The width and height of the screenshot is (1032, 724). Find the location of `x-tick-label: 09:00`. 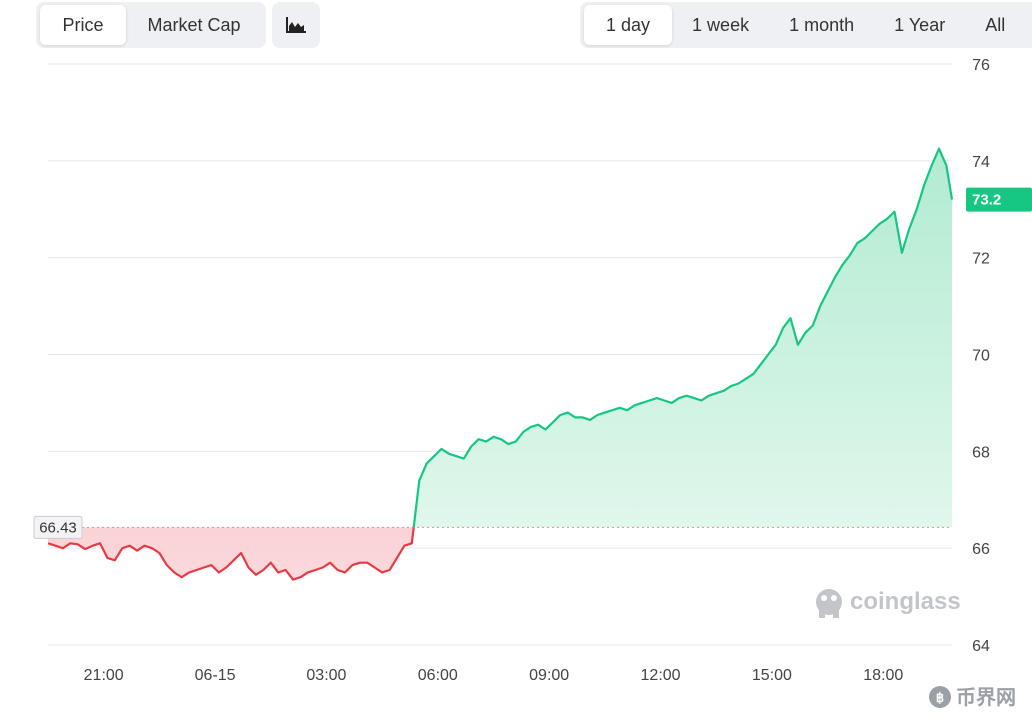

x-tick-label: 09:00 is located at coordinates (549, 675).